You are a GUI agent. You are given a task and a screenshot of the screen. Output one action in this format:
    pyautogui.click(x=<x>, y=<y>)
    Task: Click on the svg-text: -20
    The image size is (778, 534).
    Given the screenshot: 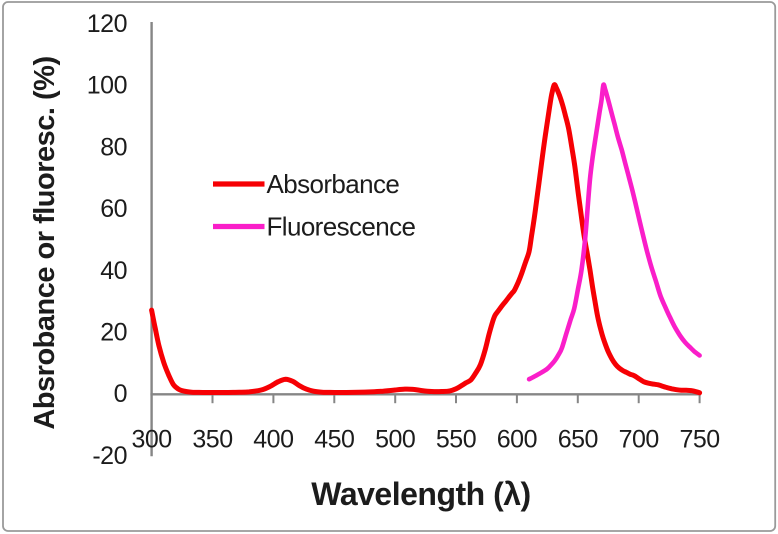 What is the action you would take?
    pyautogui.click(x=109, y=456)
    